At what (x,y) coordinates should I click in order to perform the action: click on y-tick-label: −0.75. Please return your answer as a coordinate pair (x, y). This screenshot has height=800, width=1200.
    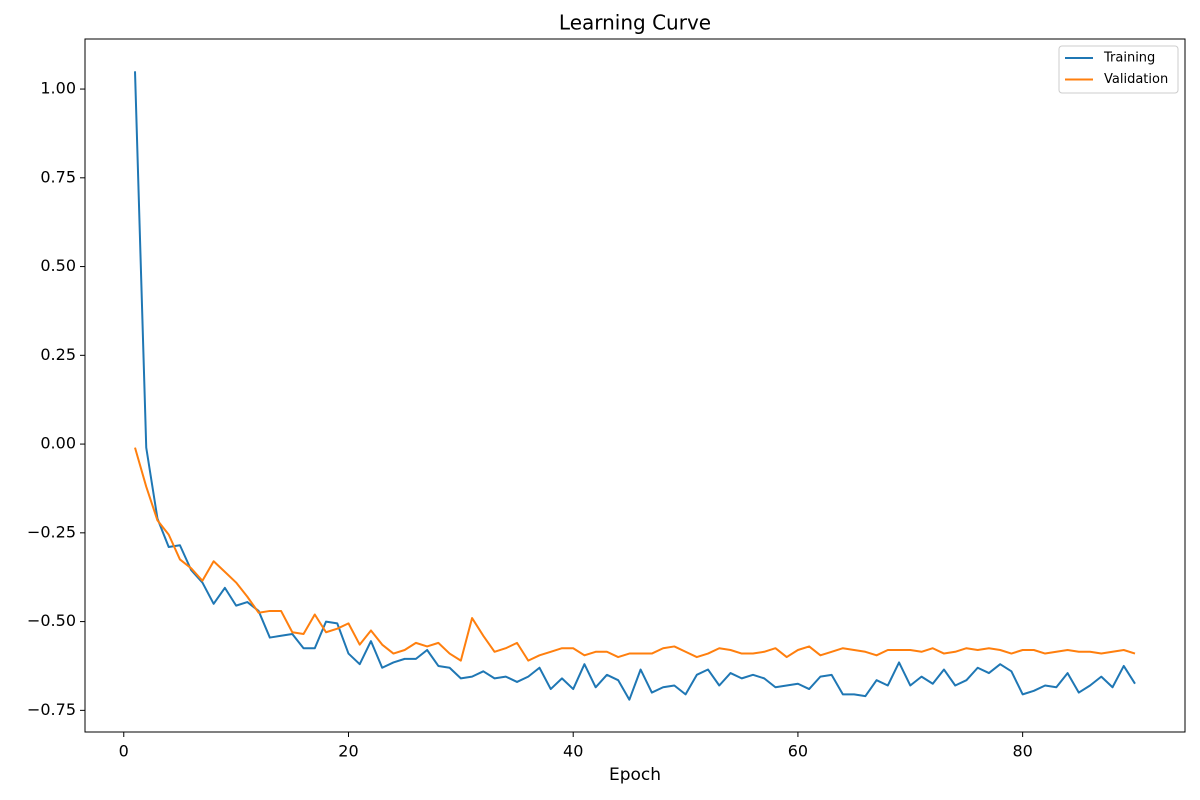
    Looking at the image, I should click on (51, 709).